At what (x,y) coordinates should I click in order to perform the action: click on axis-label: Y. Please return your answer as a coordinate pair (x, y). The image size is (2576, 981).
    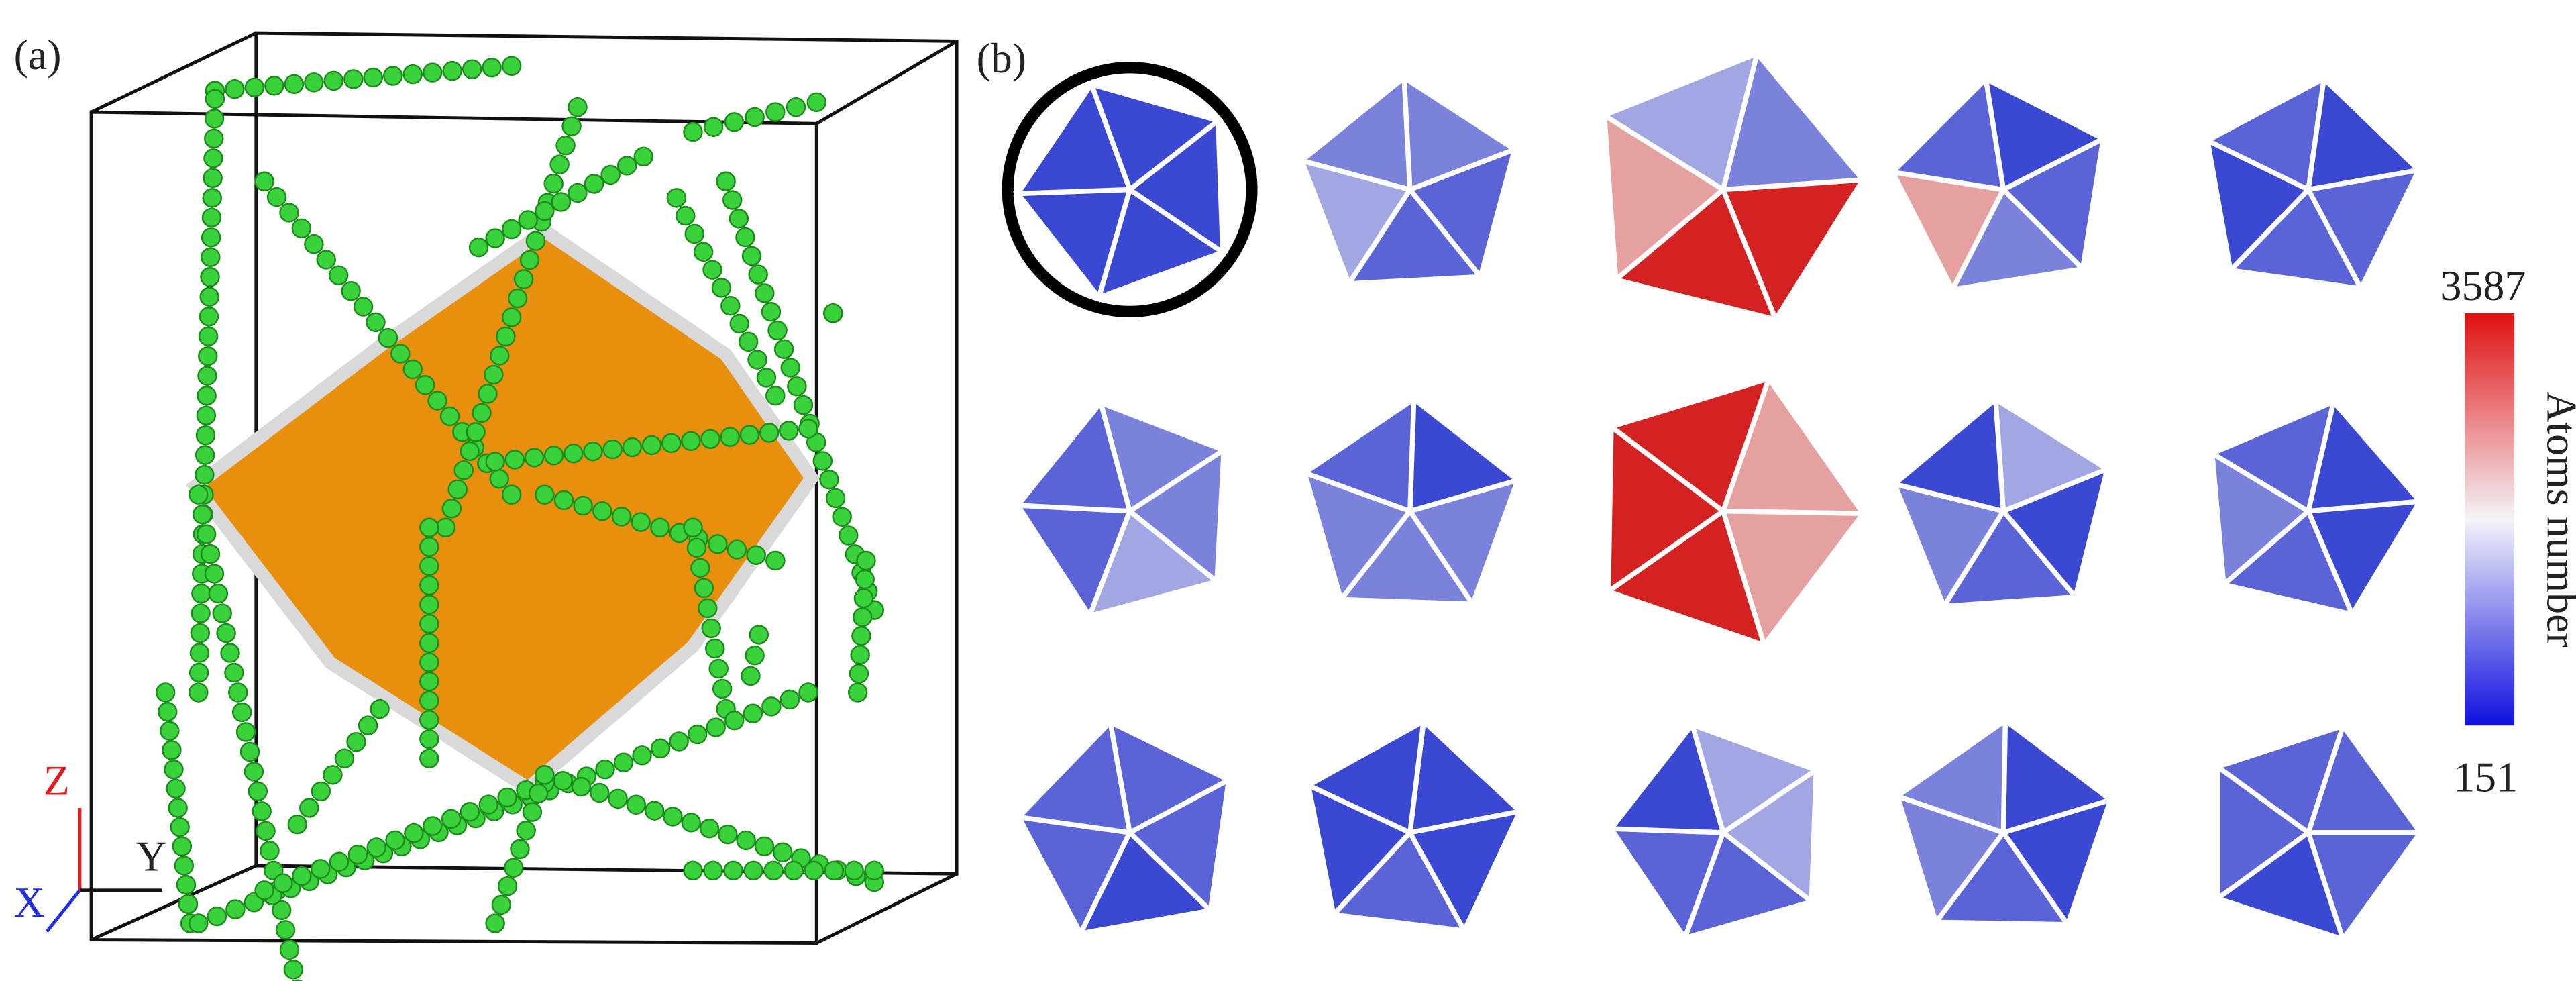
    Looking at the image, I should click on (151, 856).